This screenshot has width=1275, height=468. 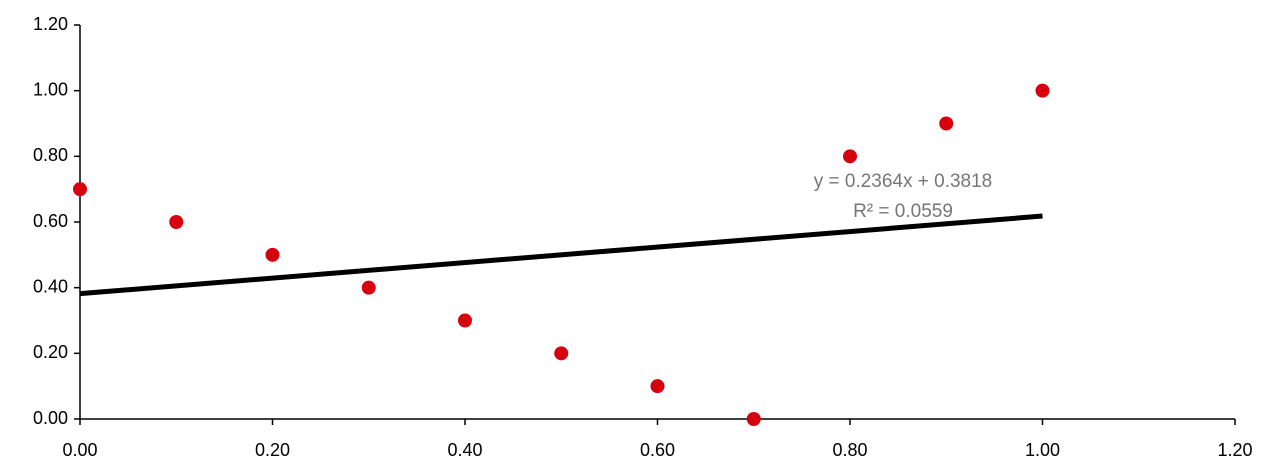 I want to click on x-tick-label: 0.60, so click(x=657, y=450).